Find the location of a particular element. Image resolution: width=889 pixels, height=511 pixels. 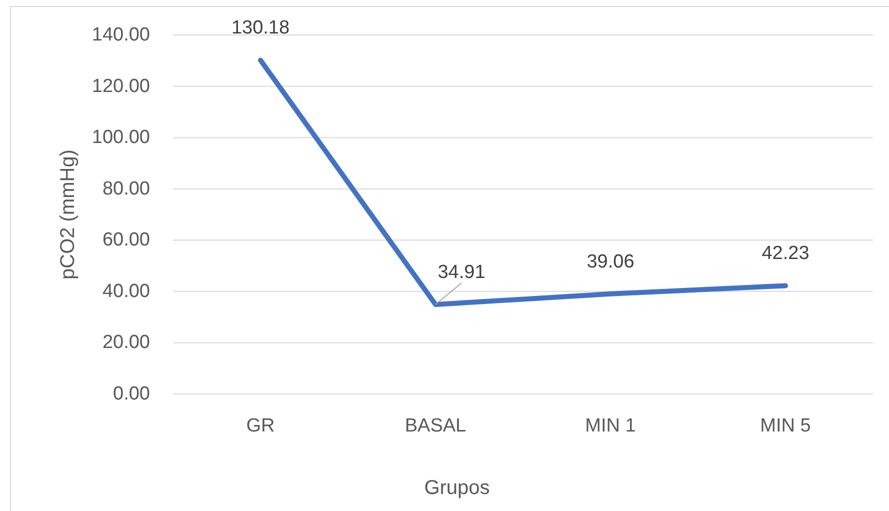

x-tick-label: MIN 1 is located at coordinates (610, 426).